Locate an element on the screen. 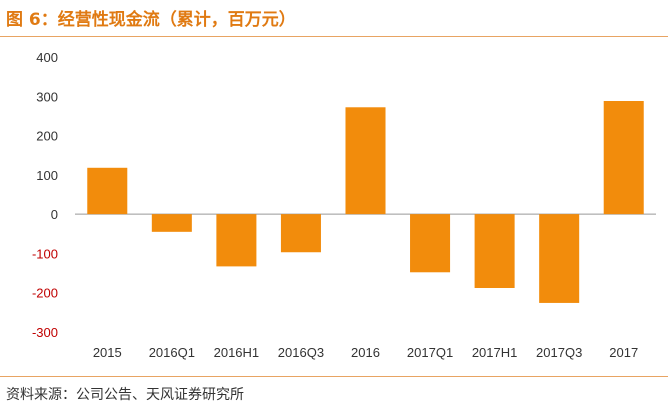 The width and height of the screenshot is (668, 409). x-tick-label: 2017Q3 is located at coordinates (559, 352).